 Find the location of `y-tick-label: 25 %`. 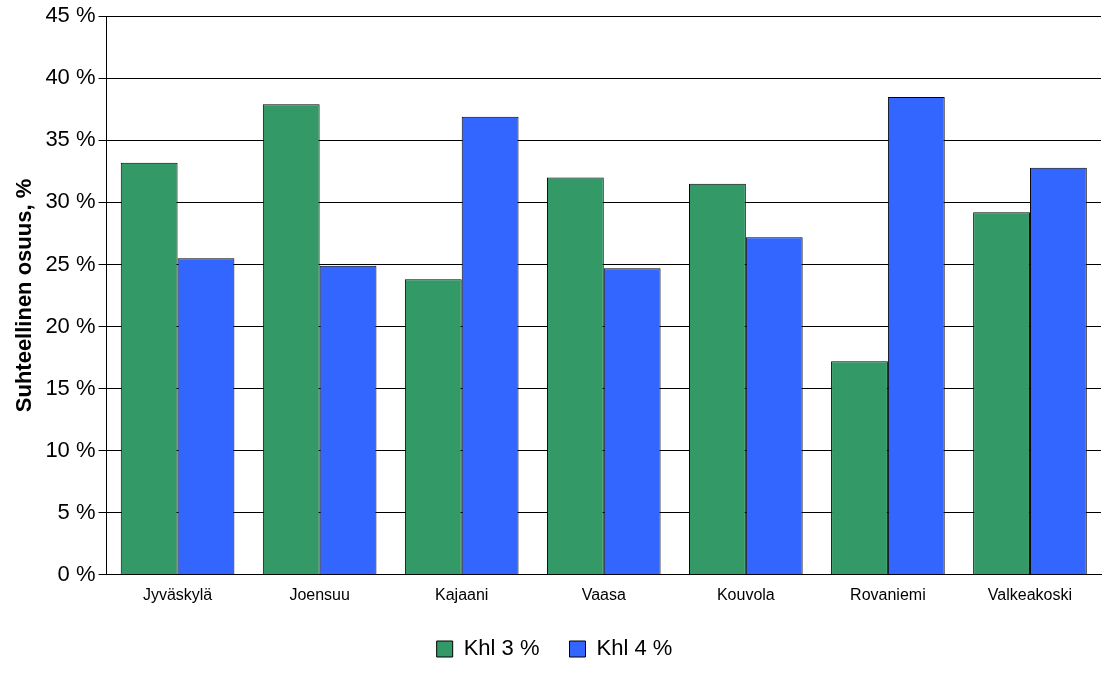

y-tick-label: 25 % is located at coordinates (70, 263).